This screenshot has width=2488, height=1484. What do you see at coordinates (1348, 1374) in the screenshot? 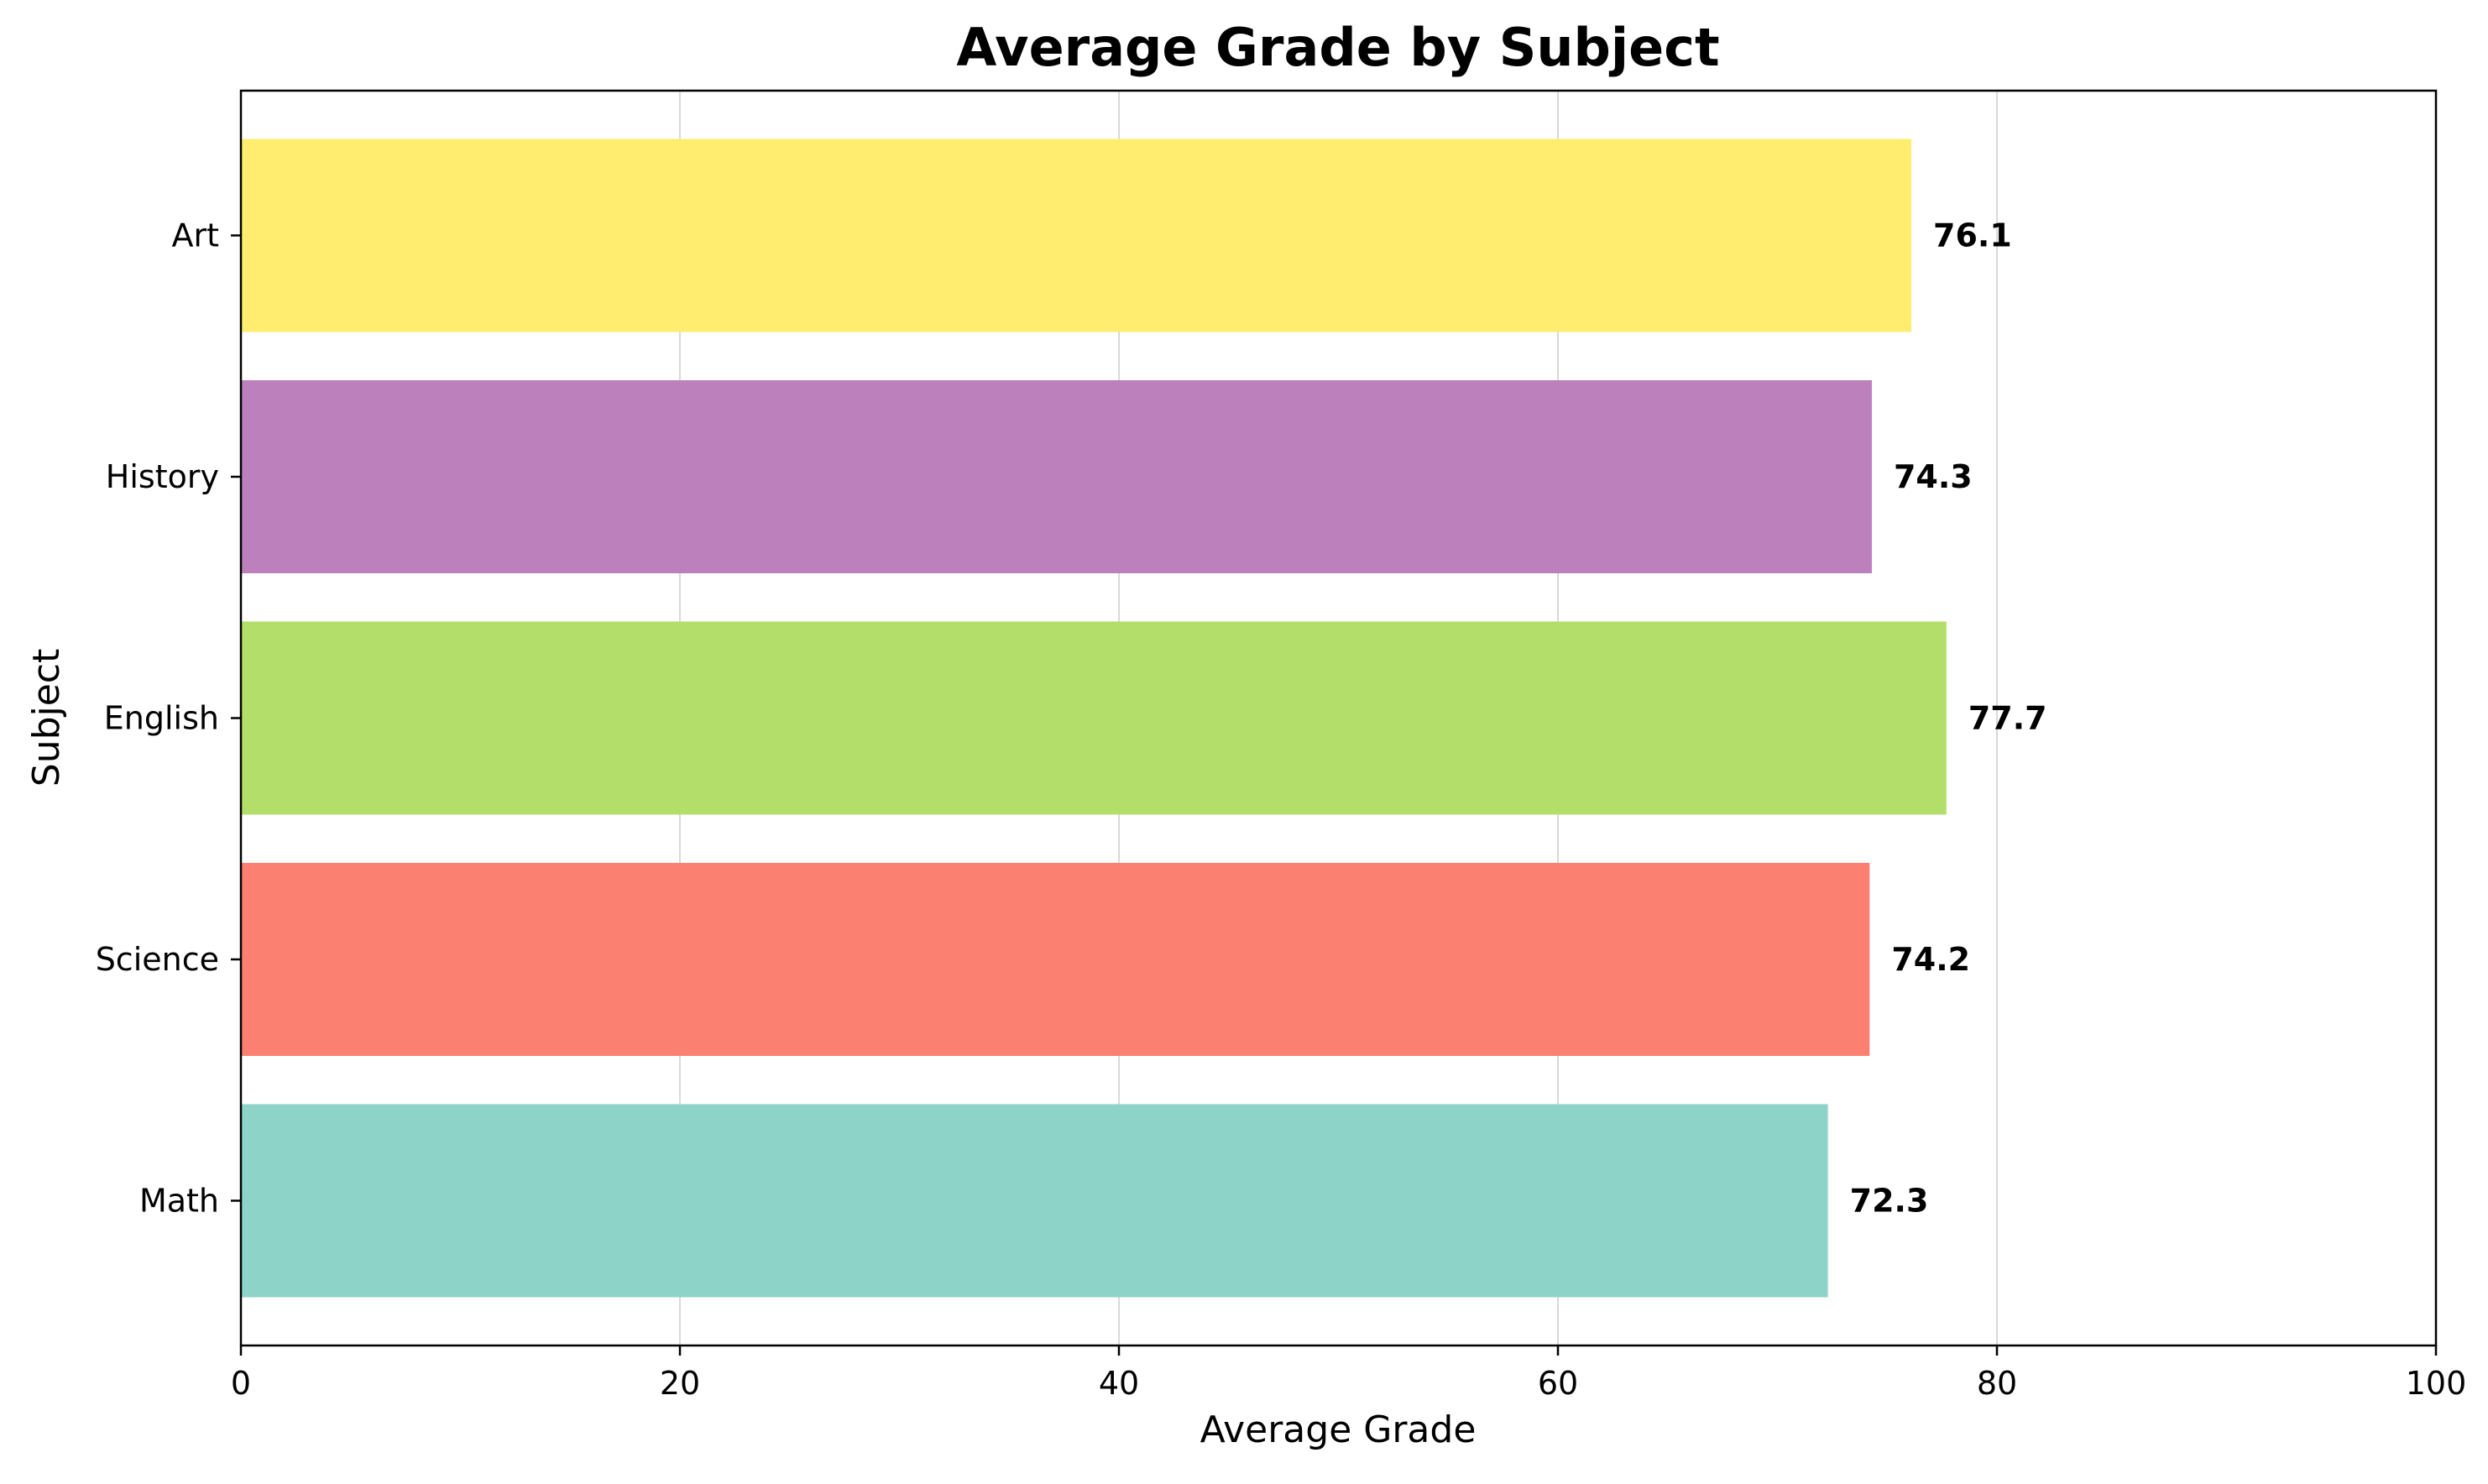
I see `x-axis-ticks: 0 20 40 60 80 100` at bounding box center [1348, 1374].